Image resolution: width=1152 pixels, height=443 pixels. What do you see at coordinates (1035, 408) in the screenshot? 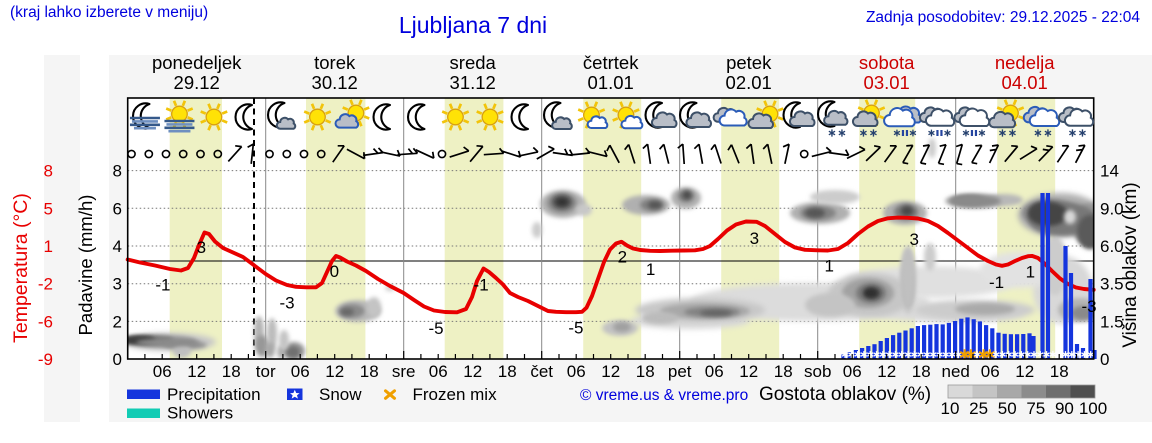
I see `svg-text: 75` at bounding box center [1035, 408].